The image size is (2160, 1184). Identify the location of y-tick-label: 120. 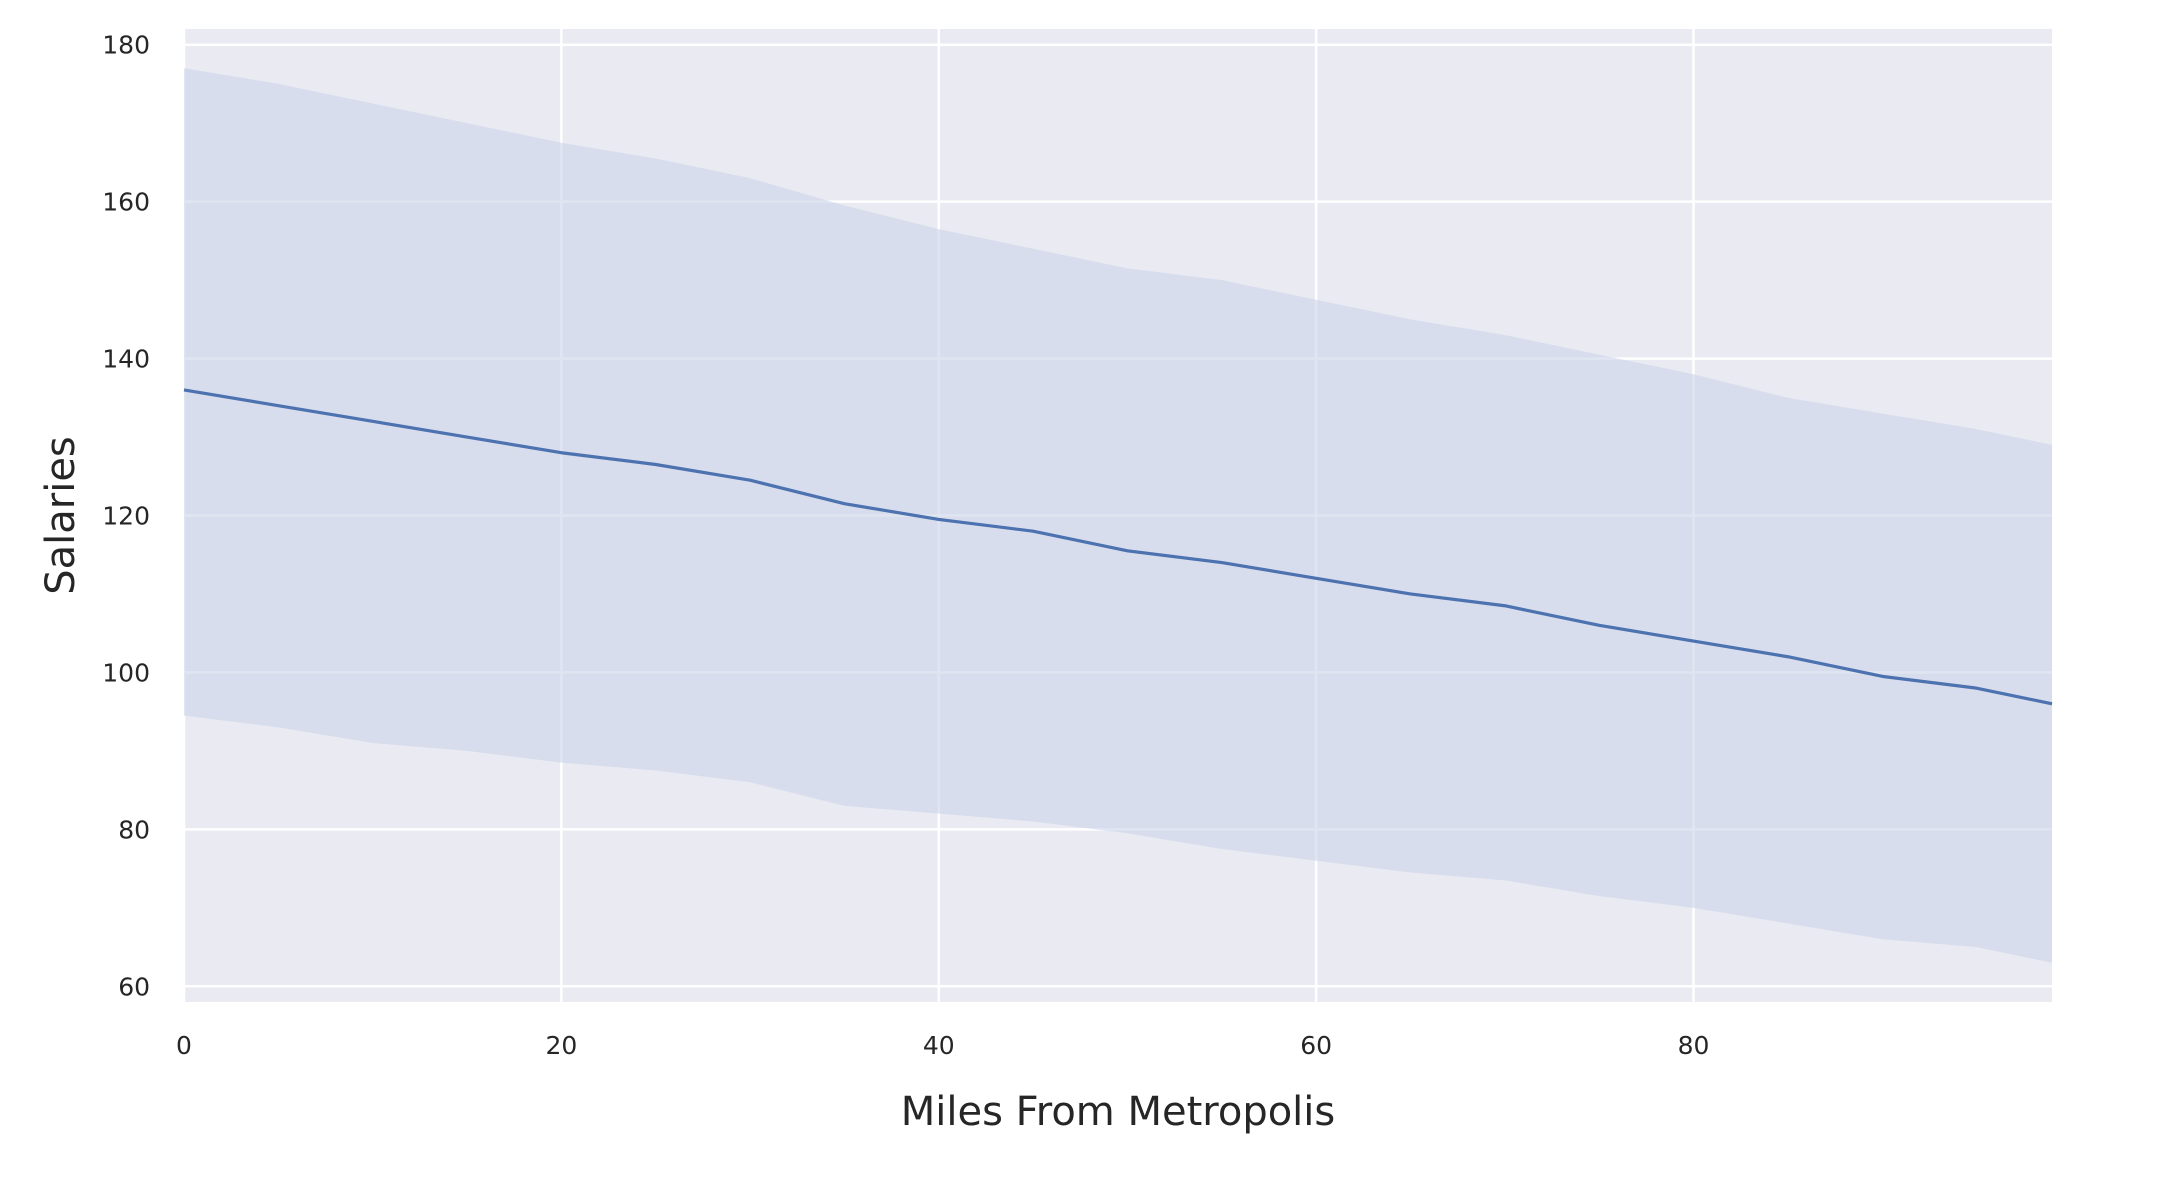
(126, 516).